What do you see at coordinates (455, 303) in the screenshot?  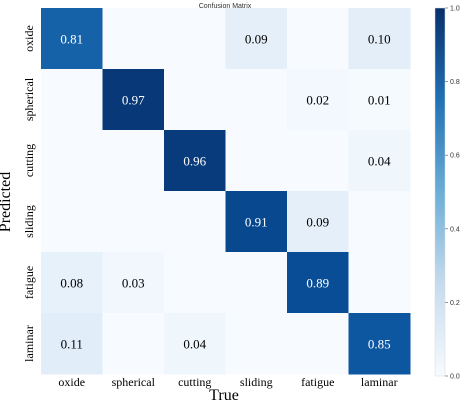 I see `colorbar-tick-label: 0.2` at bounding box center [455, 303].